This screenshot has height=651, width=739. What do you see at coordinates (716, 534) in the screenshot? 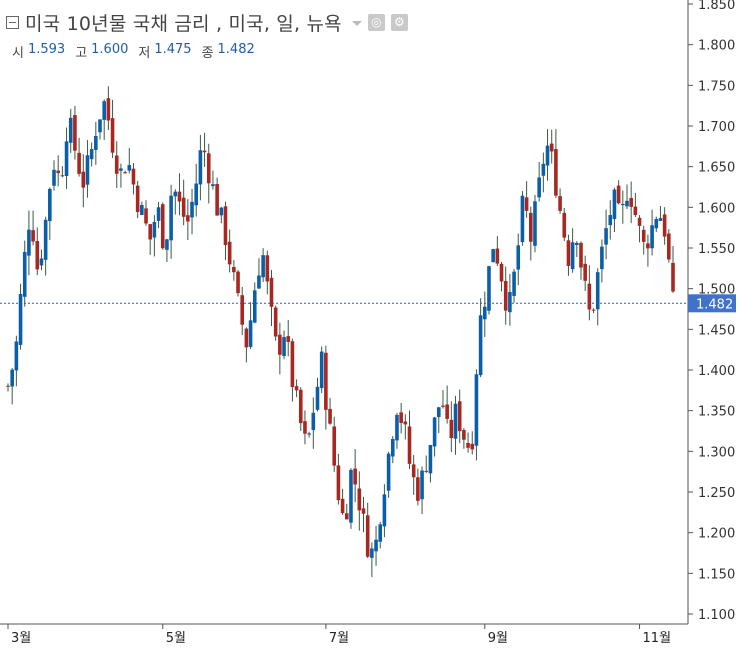
I see `y-tick-label: 1.200` at bounding box center [716, 534].